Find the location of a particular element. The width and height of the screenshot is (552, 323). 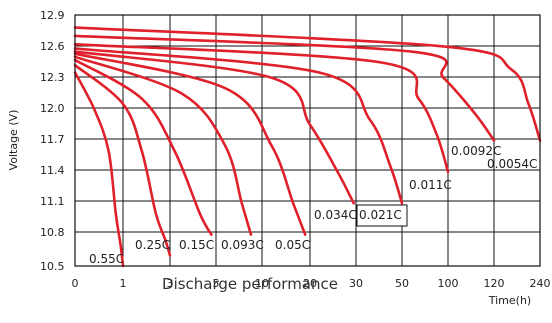

chart-title: Discharge performance is located at coordinates (250, 284).